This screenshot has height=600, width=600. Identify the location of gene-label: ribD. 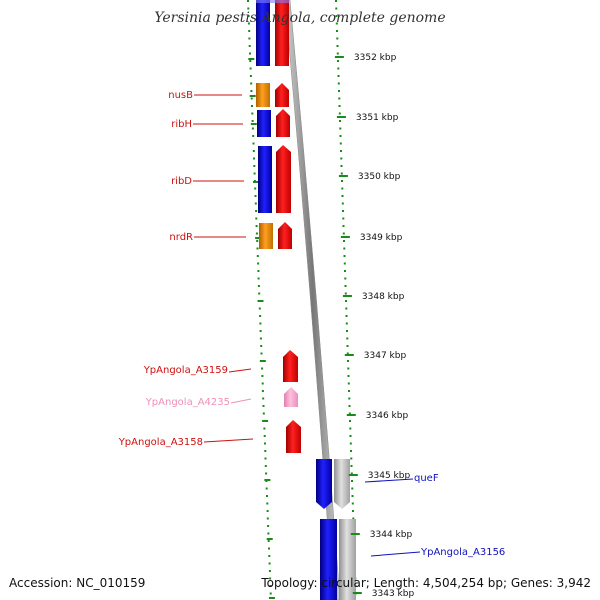
(181, 181).